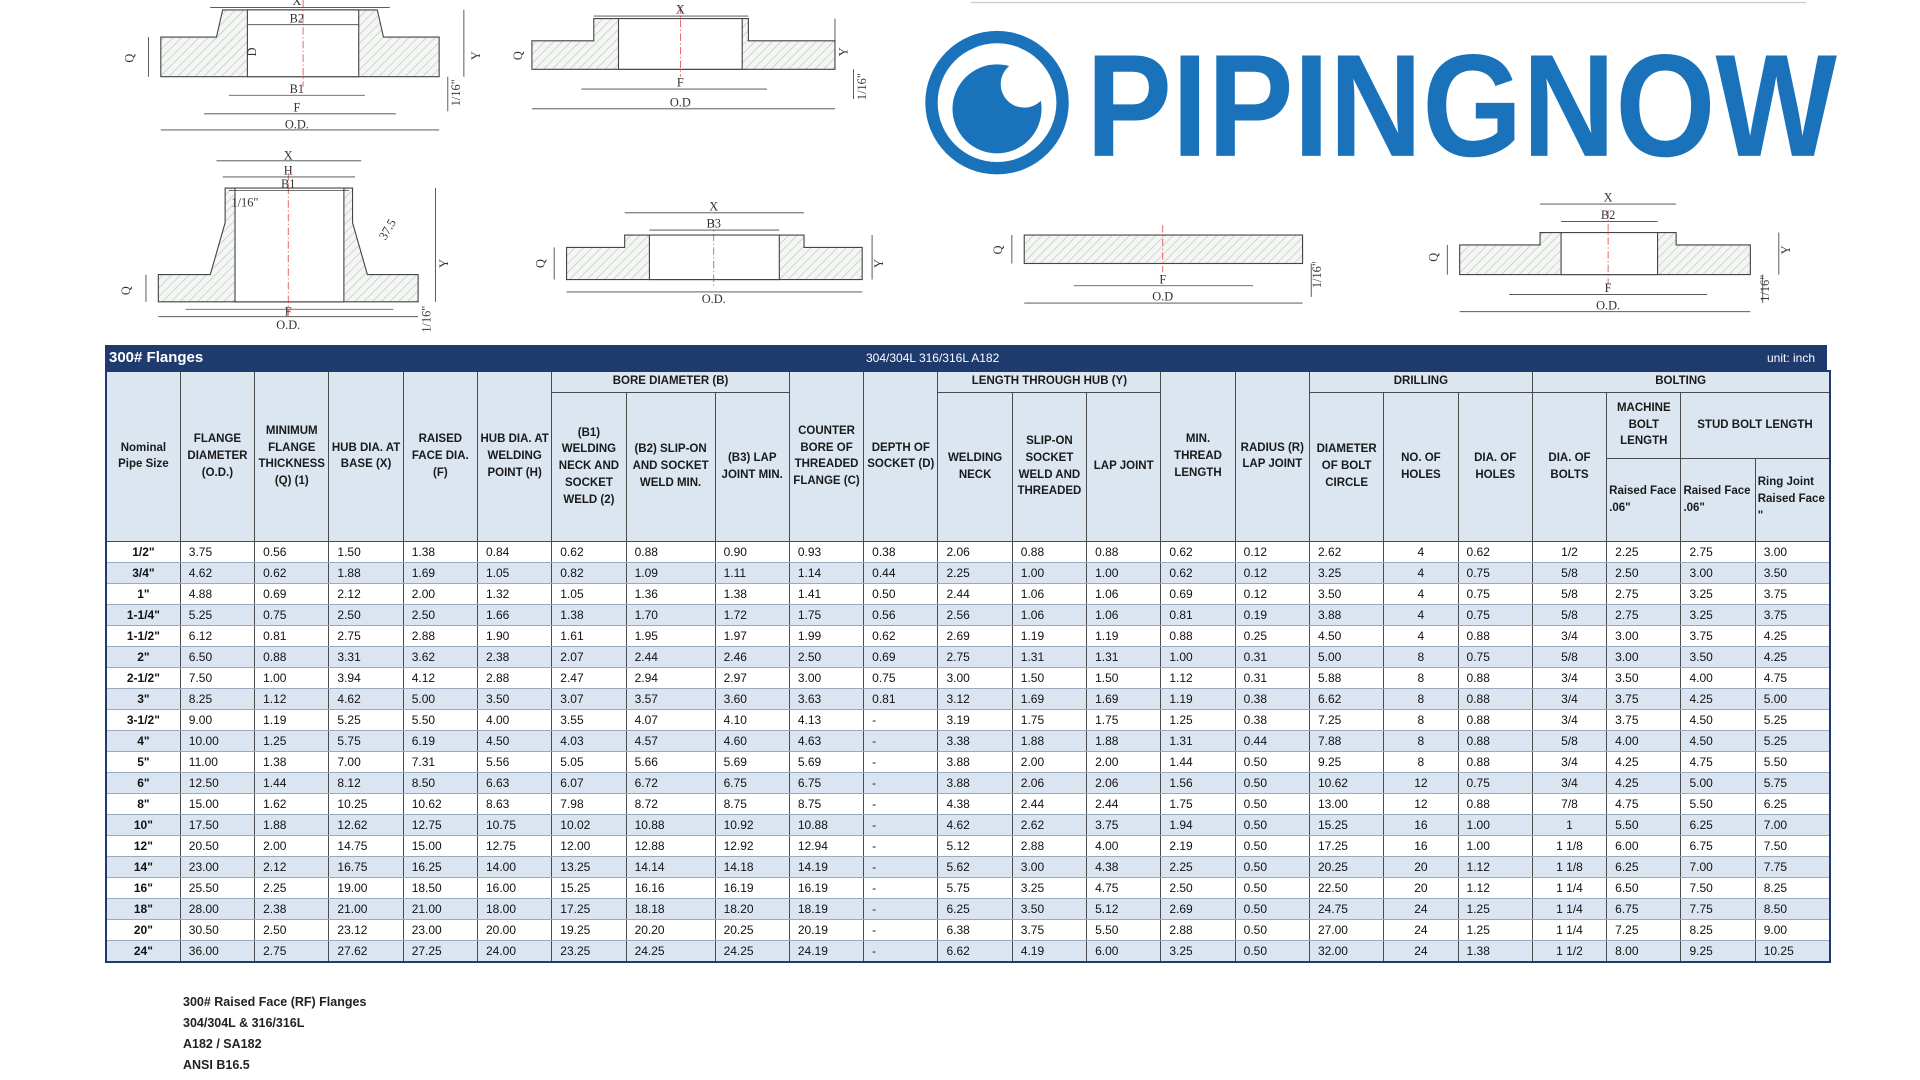  What do you see at coordinates (1421, 867) in the screenshot?
I see `table-cell: 20` at bounding box center [1421, 867].